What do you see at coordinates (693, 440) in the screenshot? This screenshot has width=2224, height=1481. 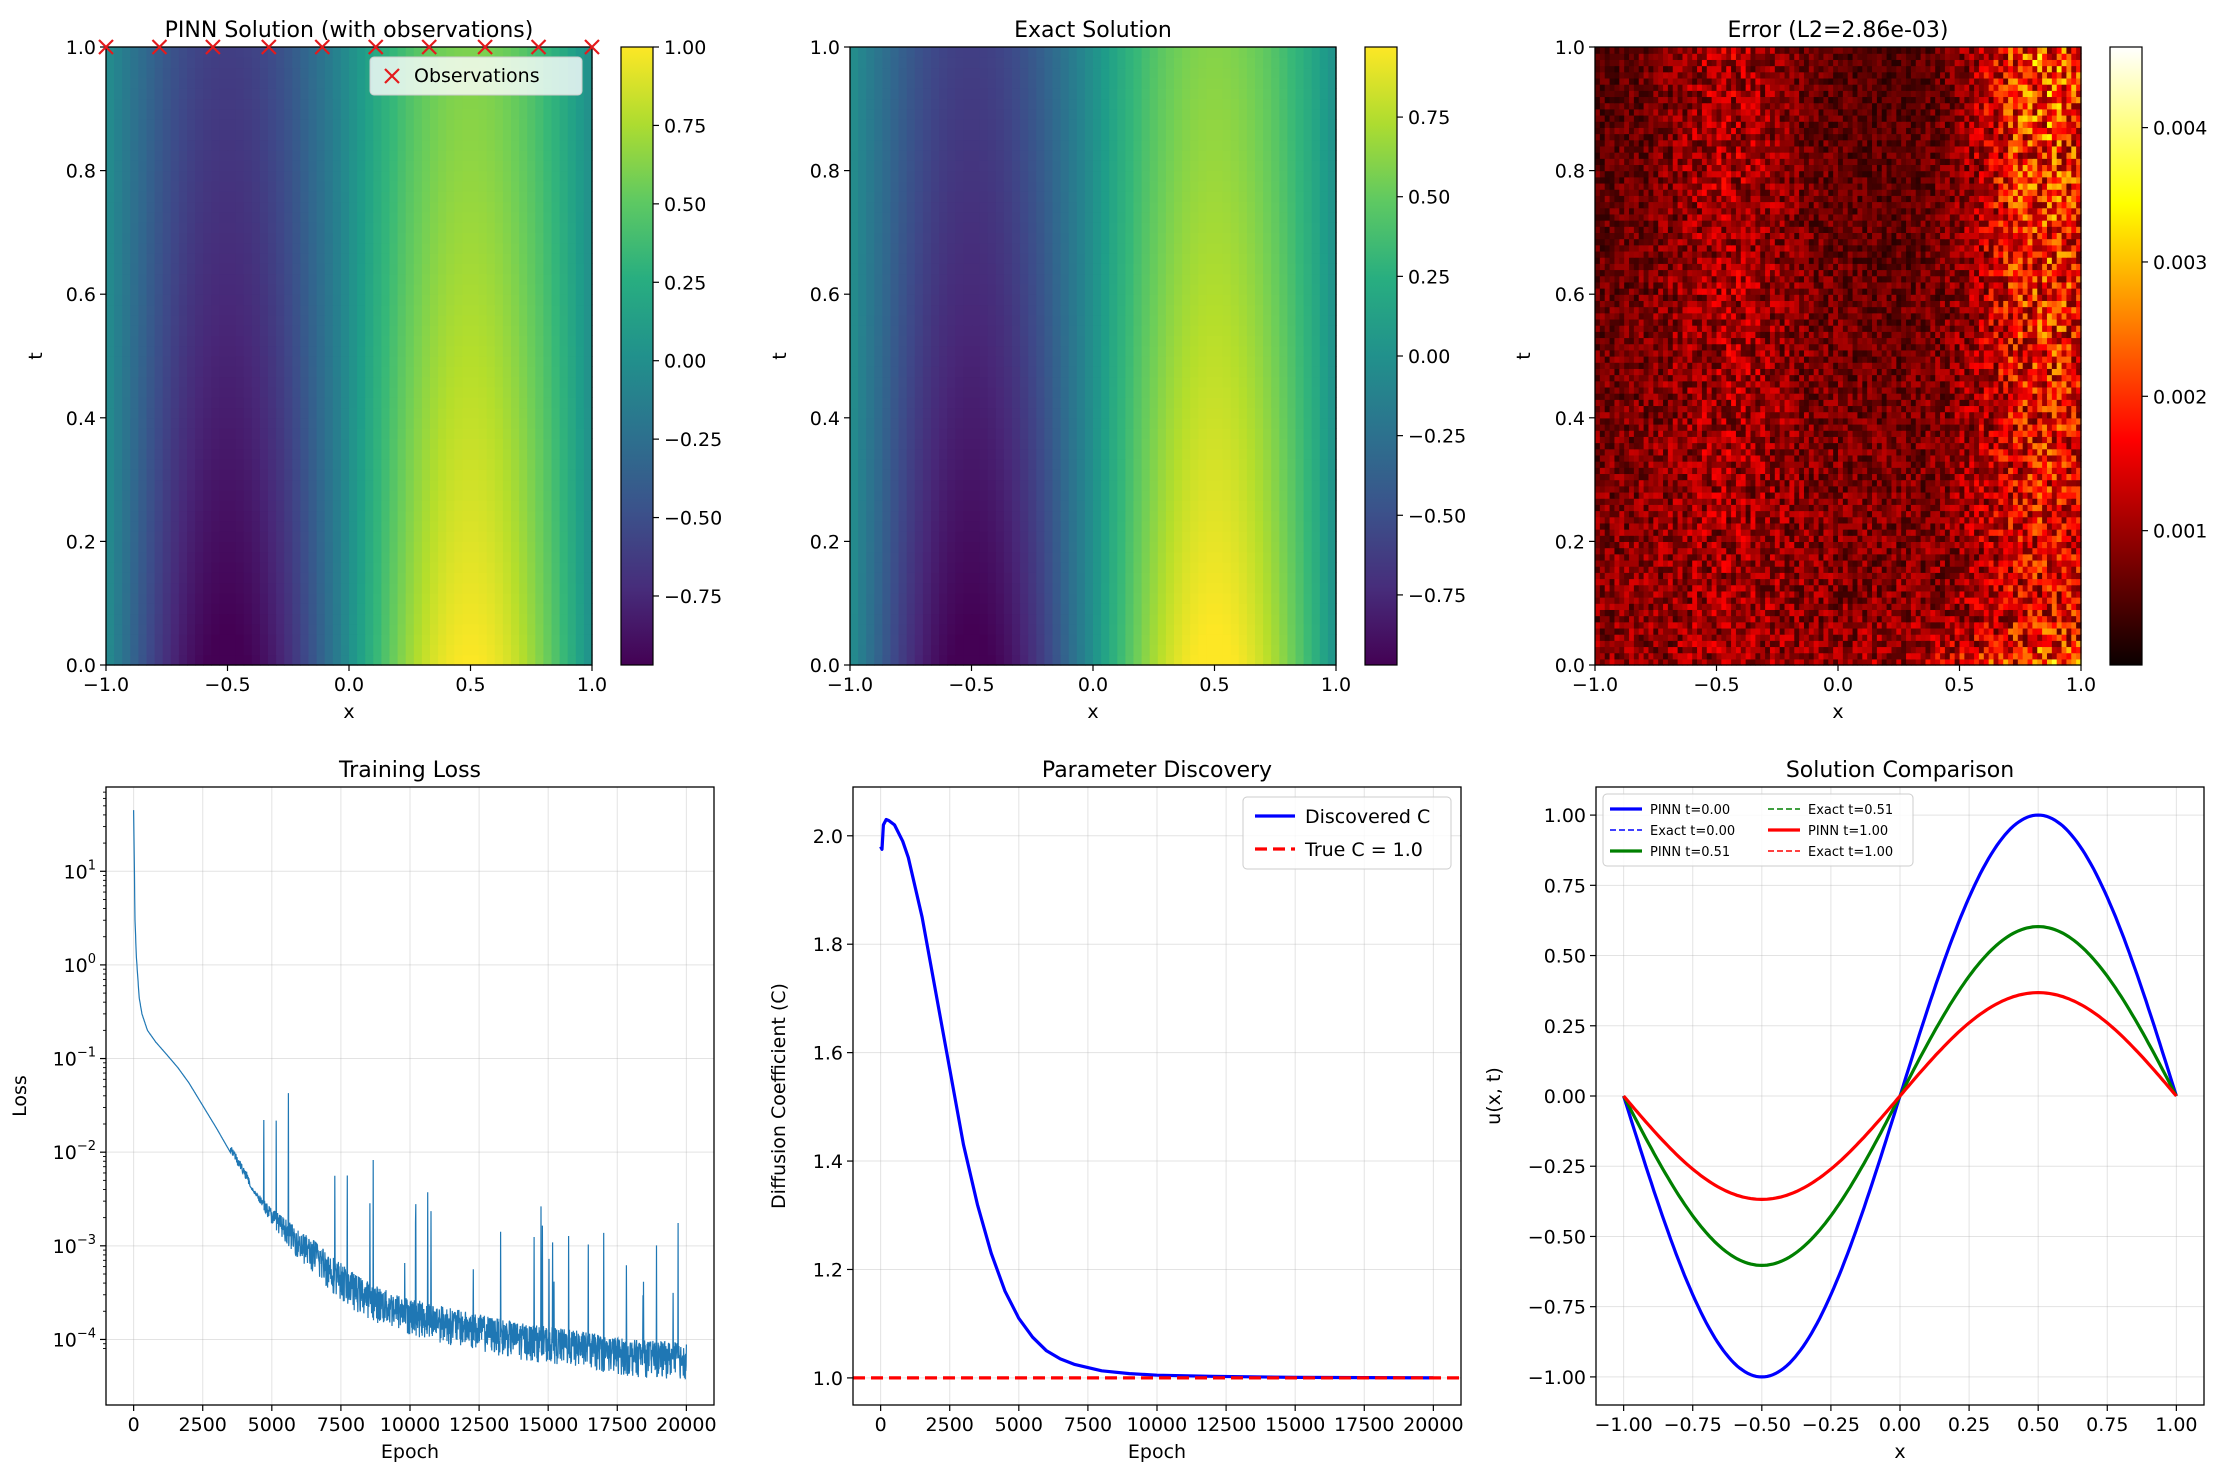 I see `colorbar-tick-label: −0.25` at bounding box center [693, 440].